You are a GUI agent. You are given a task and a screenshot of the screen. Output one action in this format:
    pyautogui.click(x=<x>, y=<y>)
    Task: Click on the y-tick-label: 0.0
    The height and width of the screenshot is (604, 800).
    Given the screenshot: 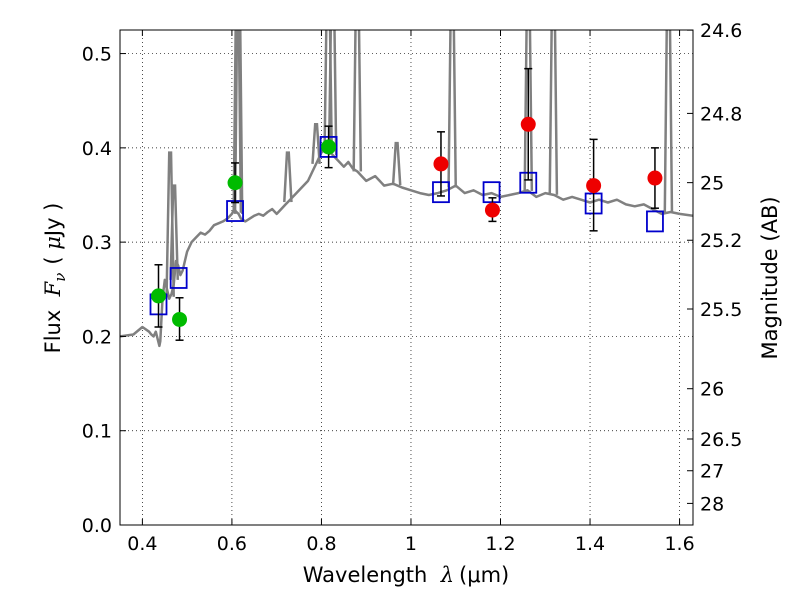 What is the action you would take?
    pyautogui.click(x=97, y=526)
    